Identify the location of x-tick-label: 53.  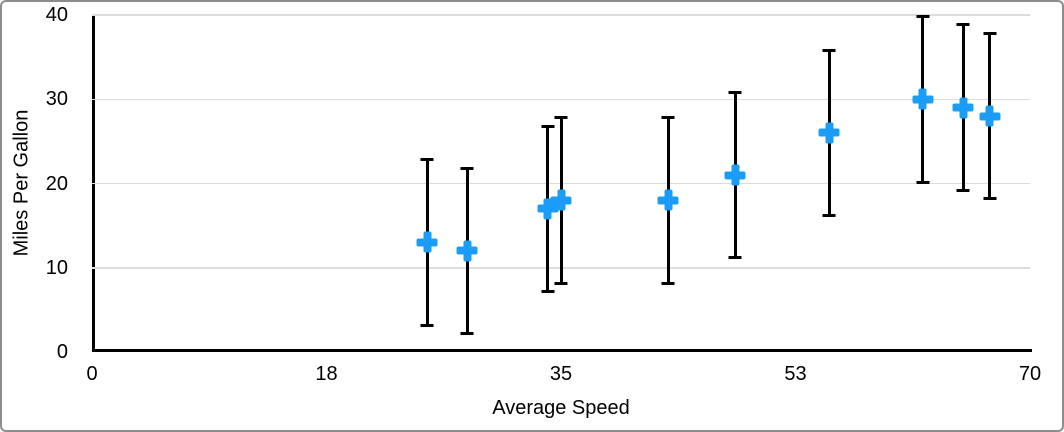
(795, 374).